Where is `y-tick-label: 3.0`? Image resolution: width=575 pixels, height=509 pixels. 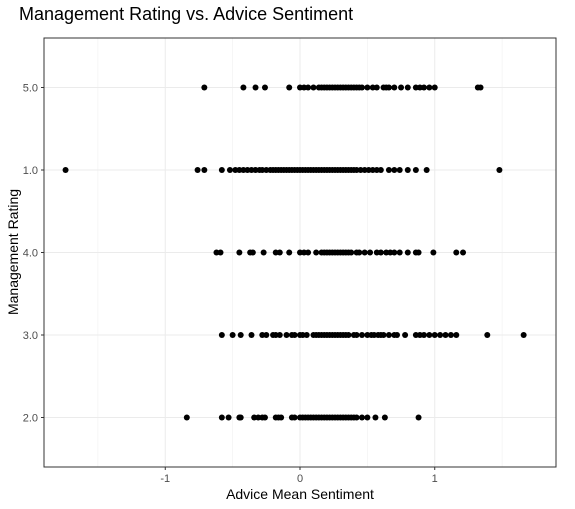
y-tick-label: 3.0 is located at coordinates (30, 336).